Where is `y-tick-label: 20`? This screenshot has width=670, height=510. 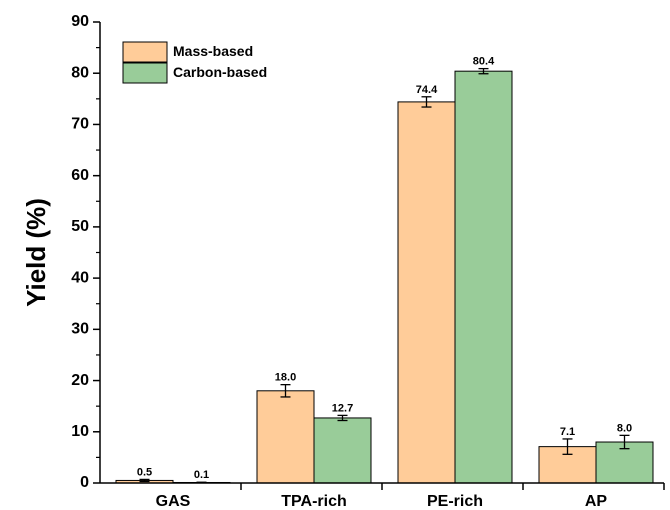
y-tick-label: 20 is located at coordinates (80, 380).